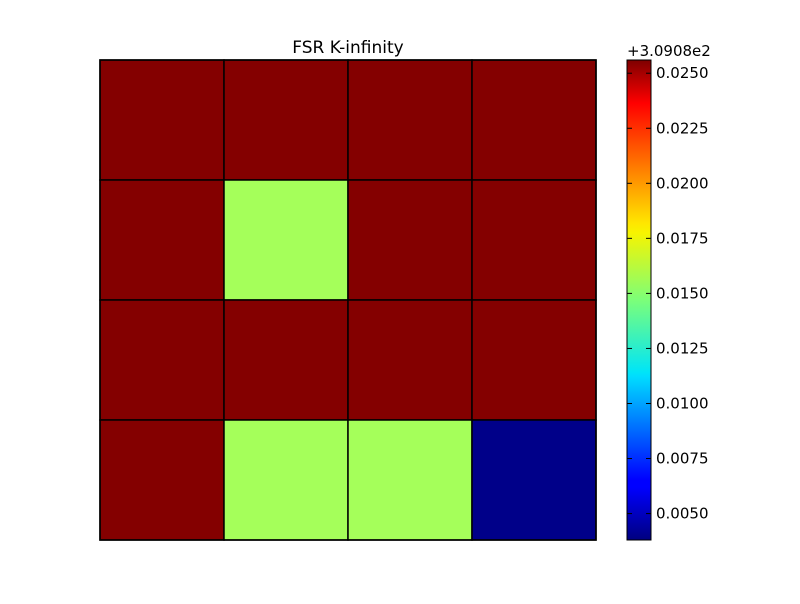  What do you see at coordinates (682, 514) in the screenshot?
I see `colorbar-tick-label: 0.0050` at bounding box center [682, 514].